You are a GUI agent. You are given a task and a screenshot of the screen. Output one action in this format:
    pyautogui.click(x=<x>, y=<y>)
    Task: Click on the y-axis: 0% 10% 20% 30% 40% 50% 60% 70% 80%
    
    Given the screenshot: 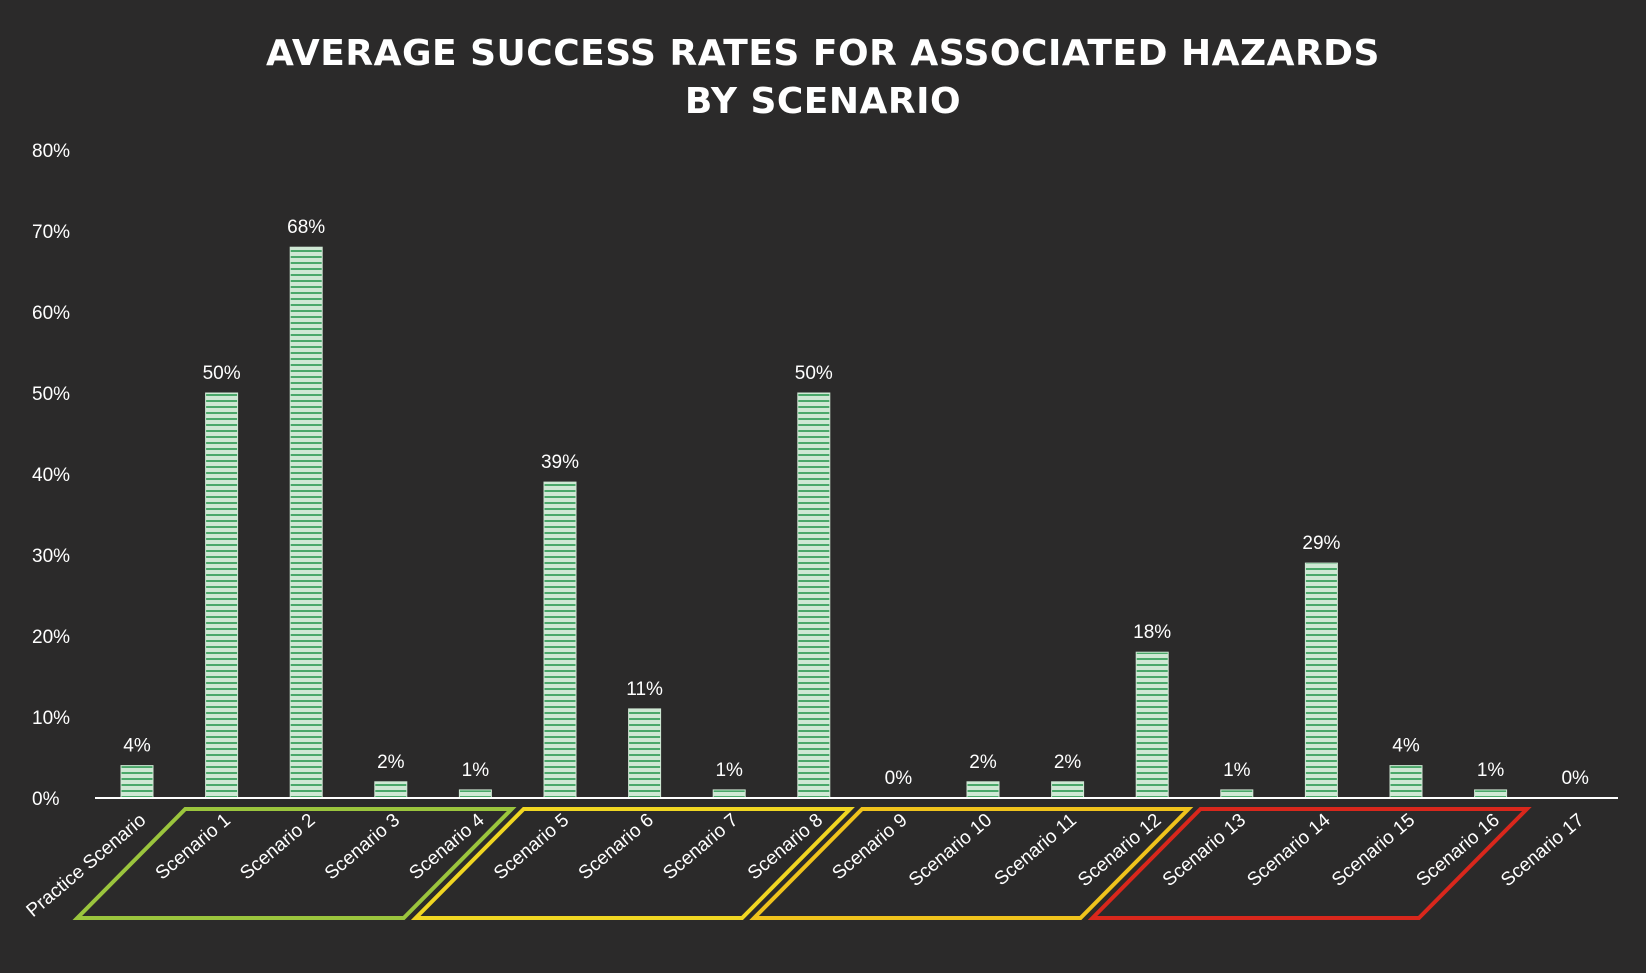 What is the action you would take?
    pyautogui.click(x=51, y=475)
    